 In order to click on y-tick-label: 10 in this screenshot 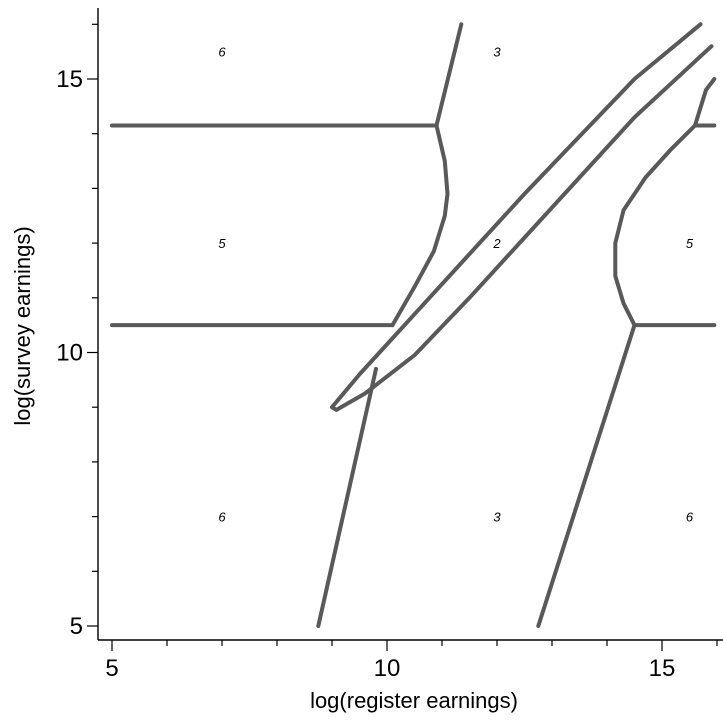, I will do `click(69, 353)`.